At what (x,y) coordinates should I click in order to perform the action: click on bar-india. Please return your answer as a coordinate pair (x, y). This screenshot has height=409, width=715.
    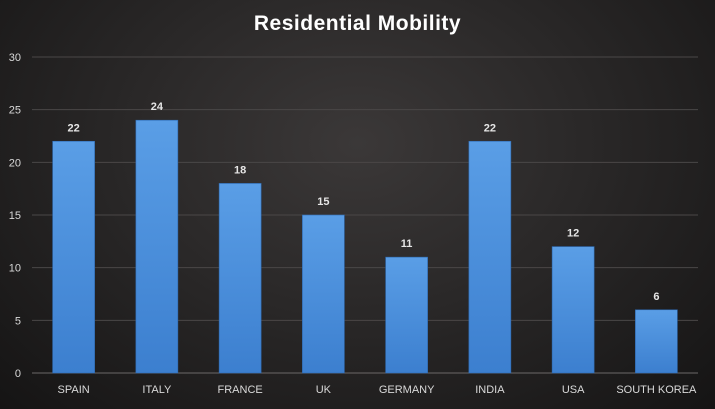
    Looking at the image, I should click on (490, 257).